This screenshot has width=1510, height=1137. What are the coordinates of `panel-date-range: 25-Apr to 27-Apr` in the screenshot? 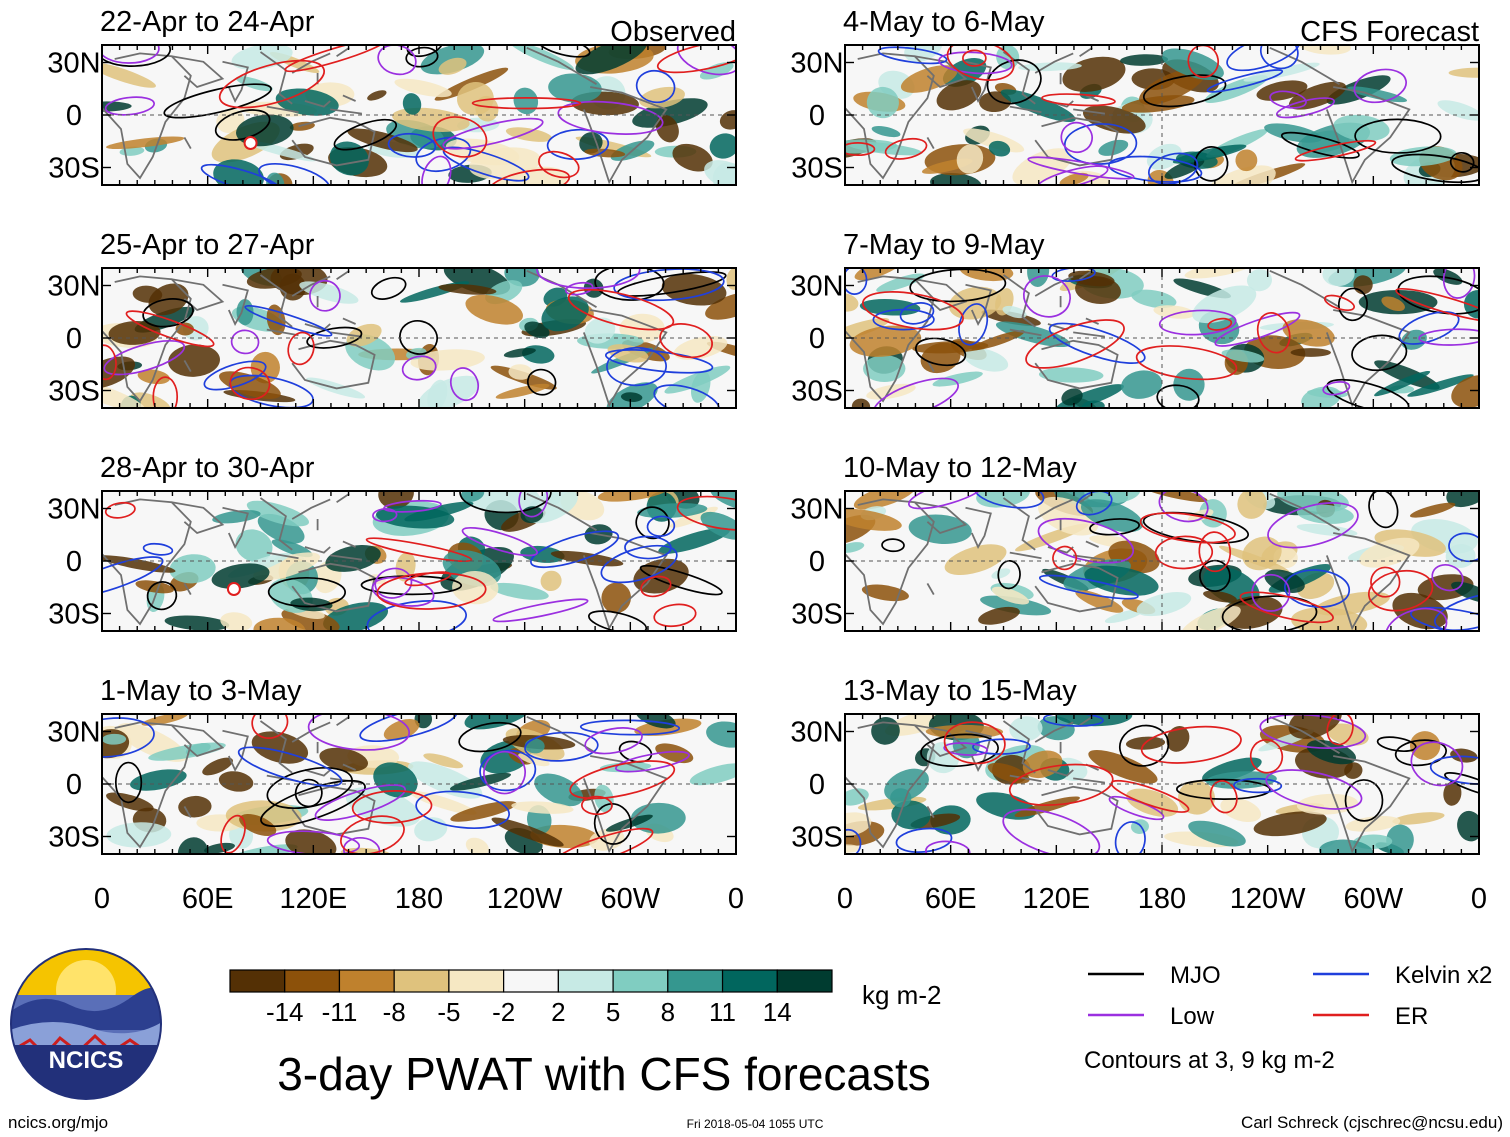 It's located at (207, 245).